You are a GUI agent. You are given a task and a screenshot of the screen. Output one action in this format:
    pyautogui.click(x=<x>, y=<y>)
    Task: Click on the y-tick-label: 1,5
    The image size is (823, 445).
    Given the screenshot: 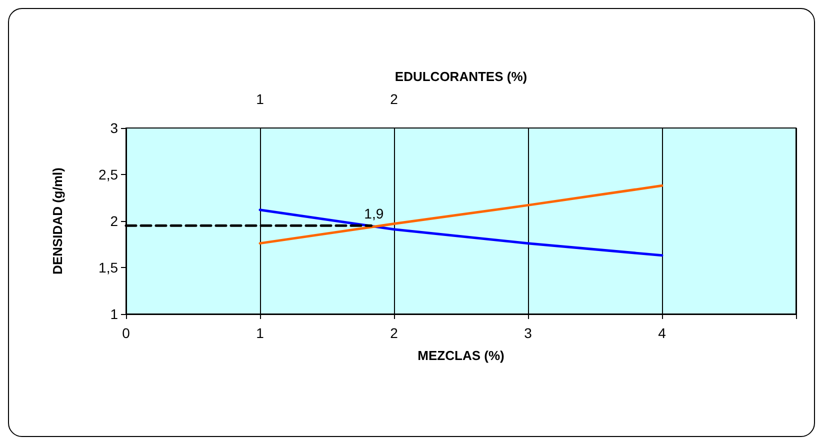 What is the action you would take?
    pyautogui.click(x=108, y=268)
    